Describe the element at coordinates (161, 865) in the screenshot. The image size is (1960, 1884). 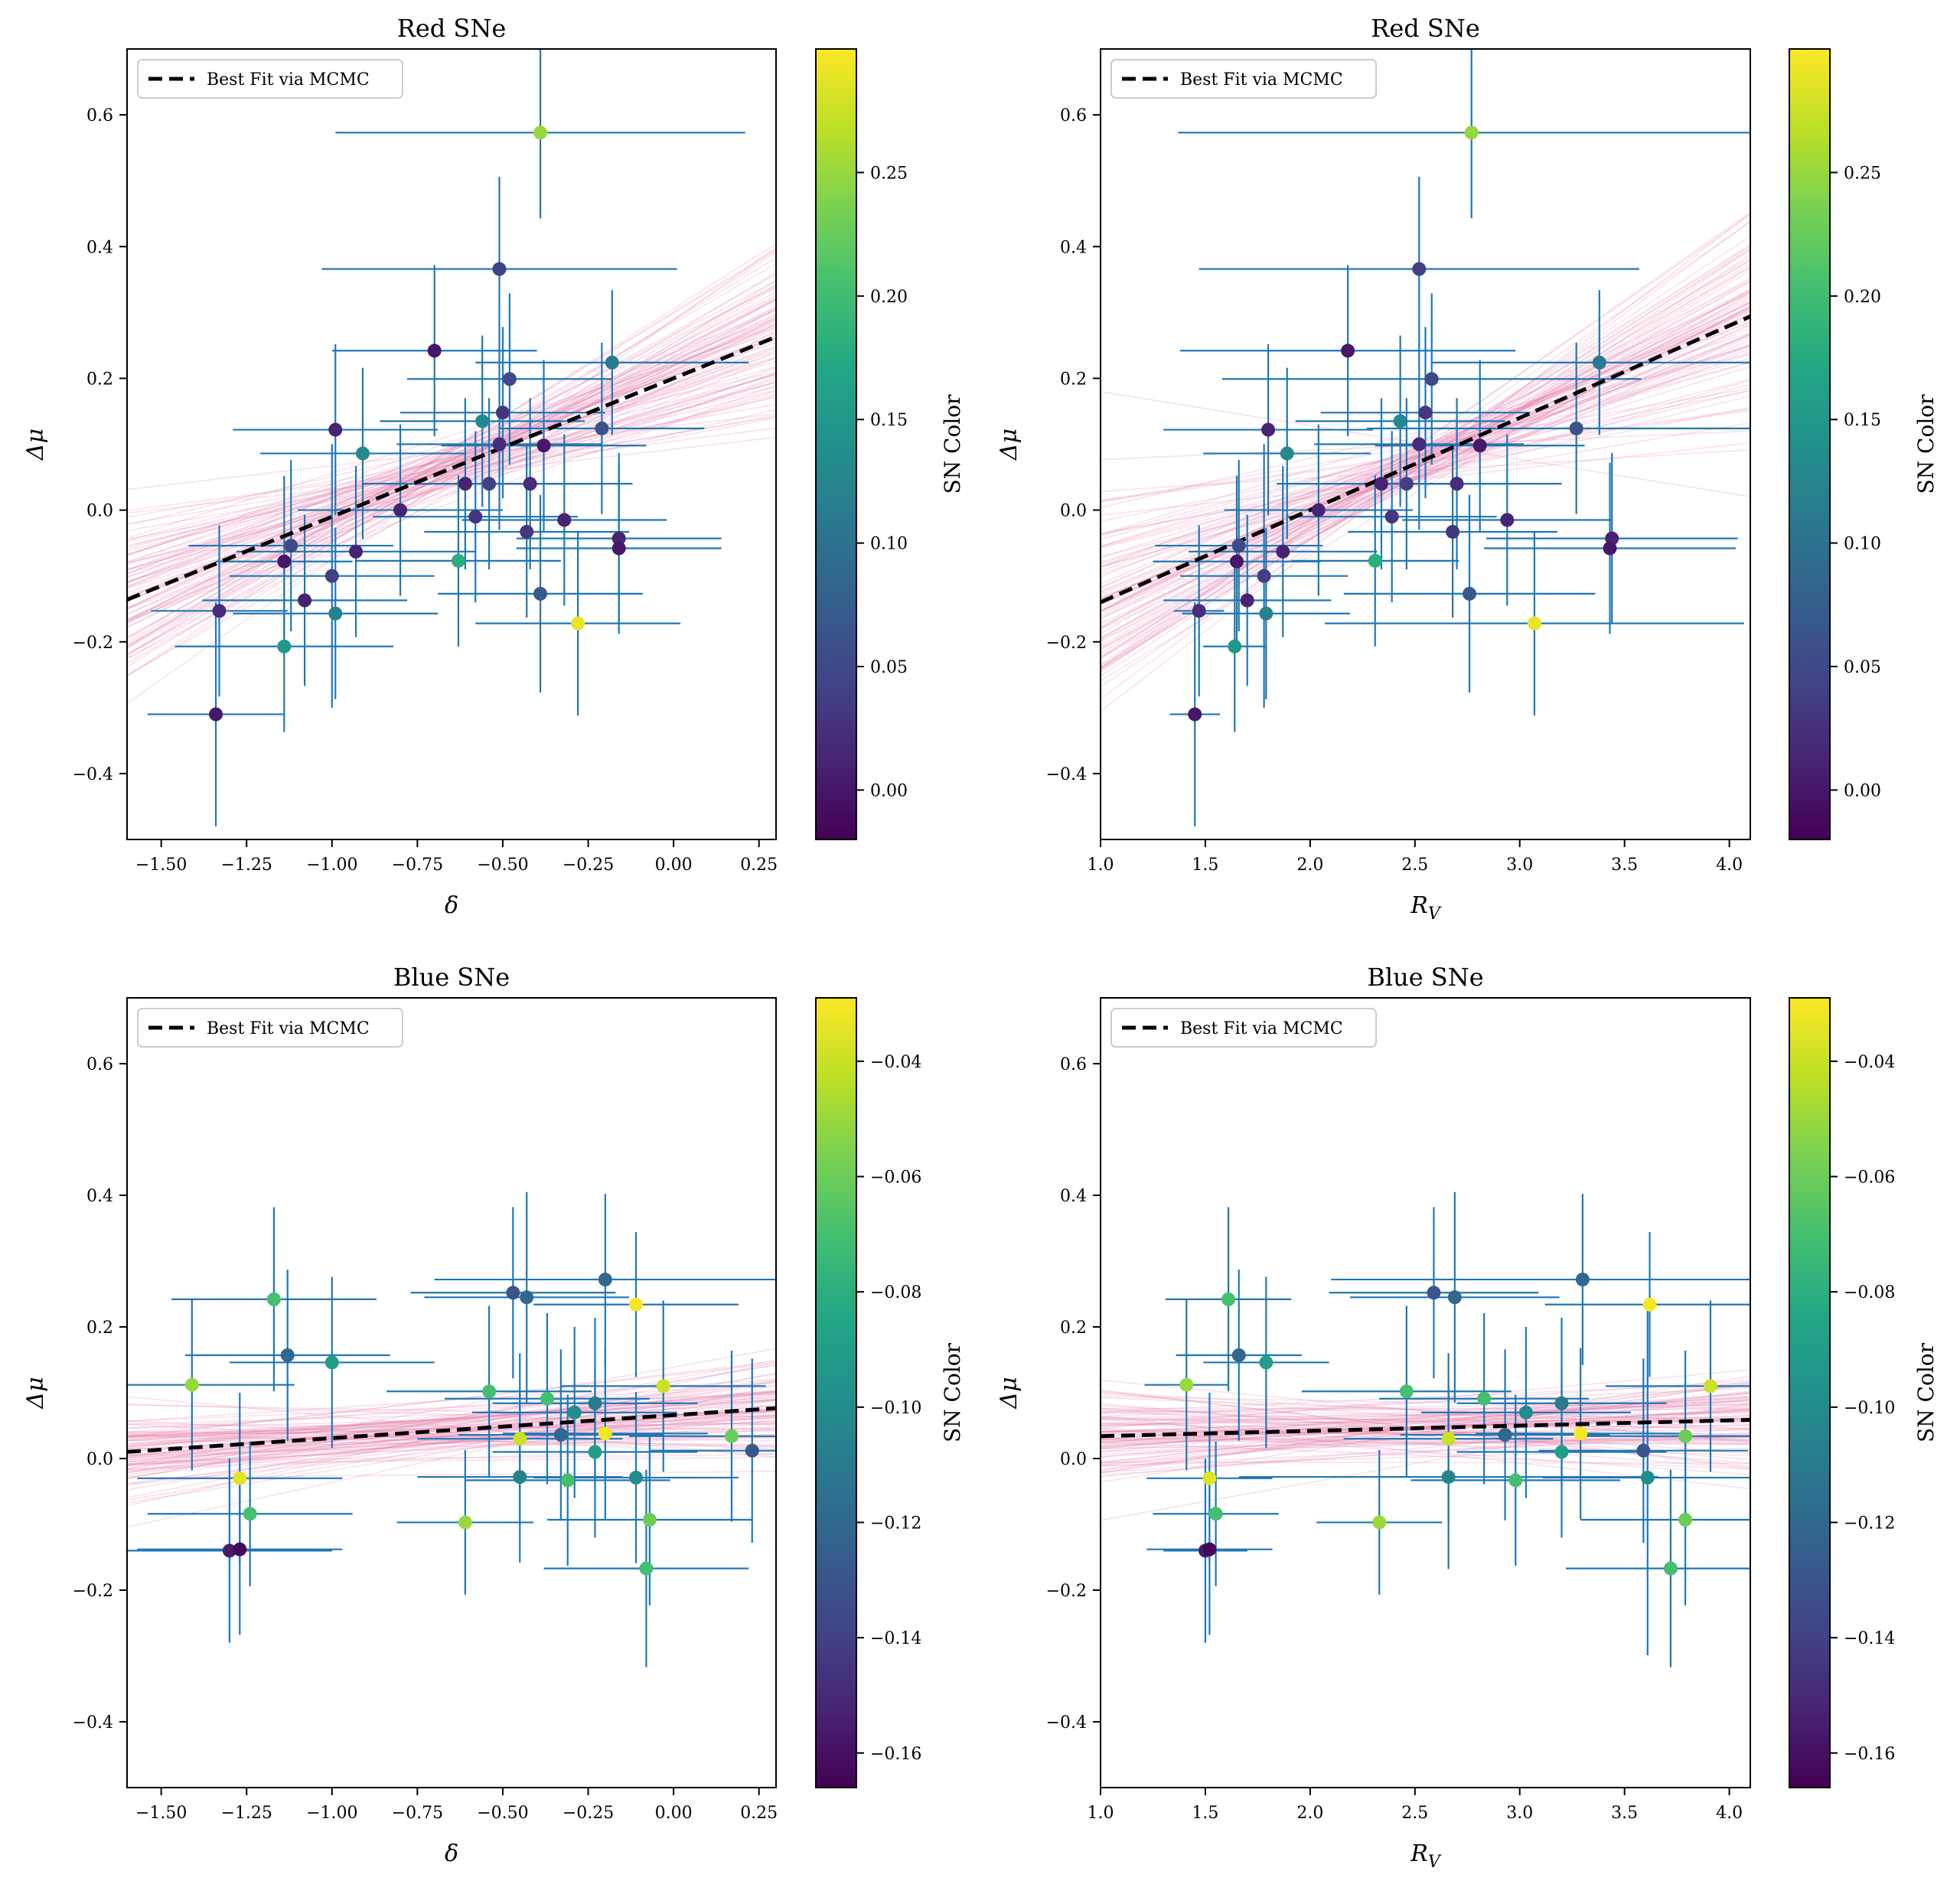
I see `x-tick-label: −1.50` at that location.